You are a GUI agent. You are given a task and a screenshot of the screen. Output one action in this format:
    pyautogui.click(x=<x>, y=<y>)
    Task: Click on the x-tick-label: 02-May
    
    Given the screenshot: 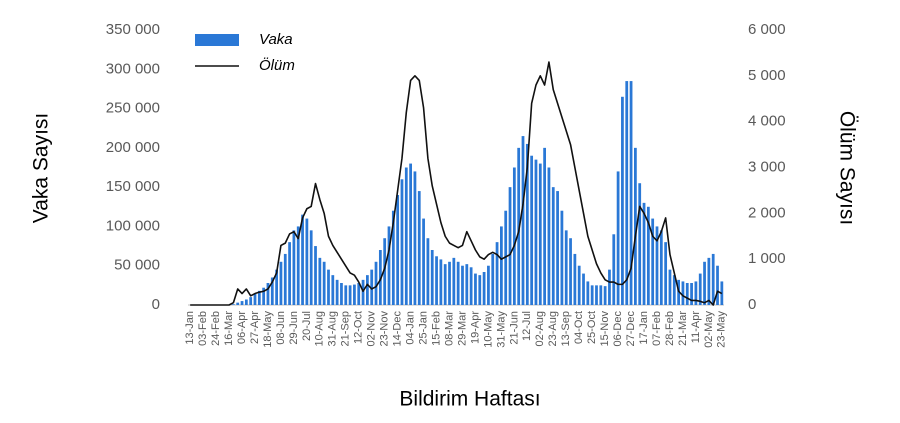 What is the action you would take?
    pyautogui.click(x=709, y=329)
    